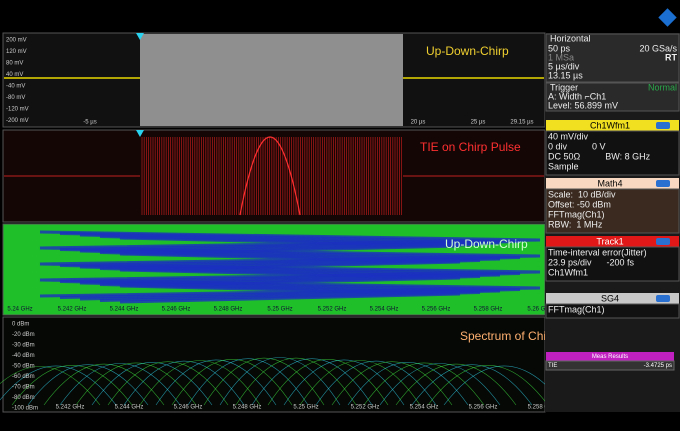 The width and height of the screenshot is (680, 431). Describe the element at coordinates (23, 356) in the screenshot. I see `y-tick-label: -40 dBm` at that location.